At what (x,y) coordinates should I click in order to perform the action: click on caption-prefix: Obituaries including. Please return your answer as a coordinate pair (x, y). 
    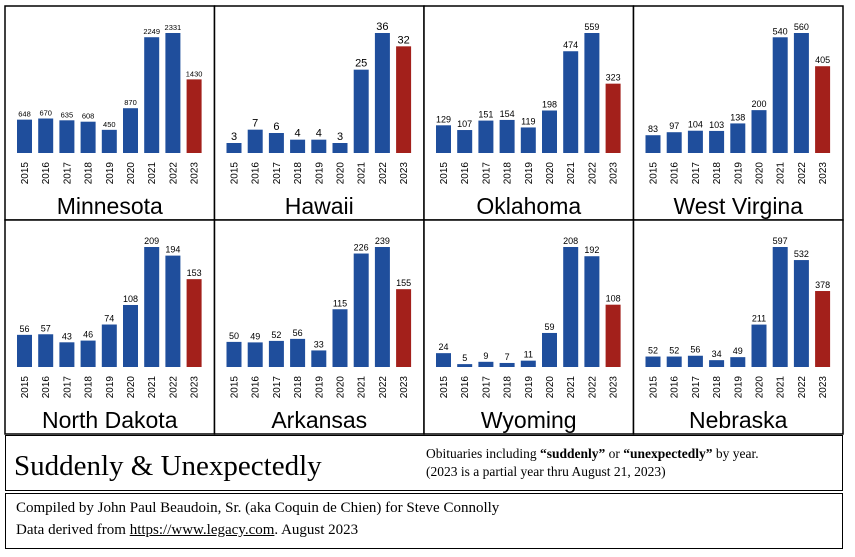
    Looking at the image, I should click on (483, 453).